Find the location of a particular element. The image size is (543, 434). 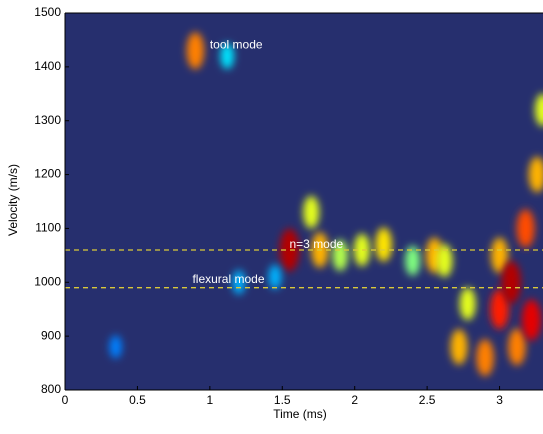

x-tick-label: 1 is located at coordinates (210, 400).